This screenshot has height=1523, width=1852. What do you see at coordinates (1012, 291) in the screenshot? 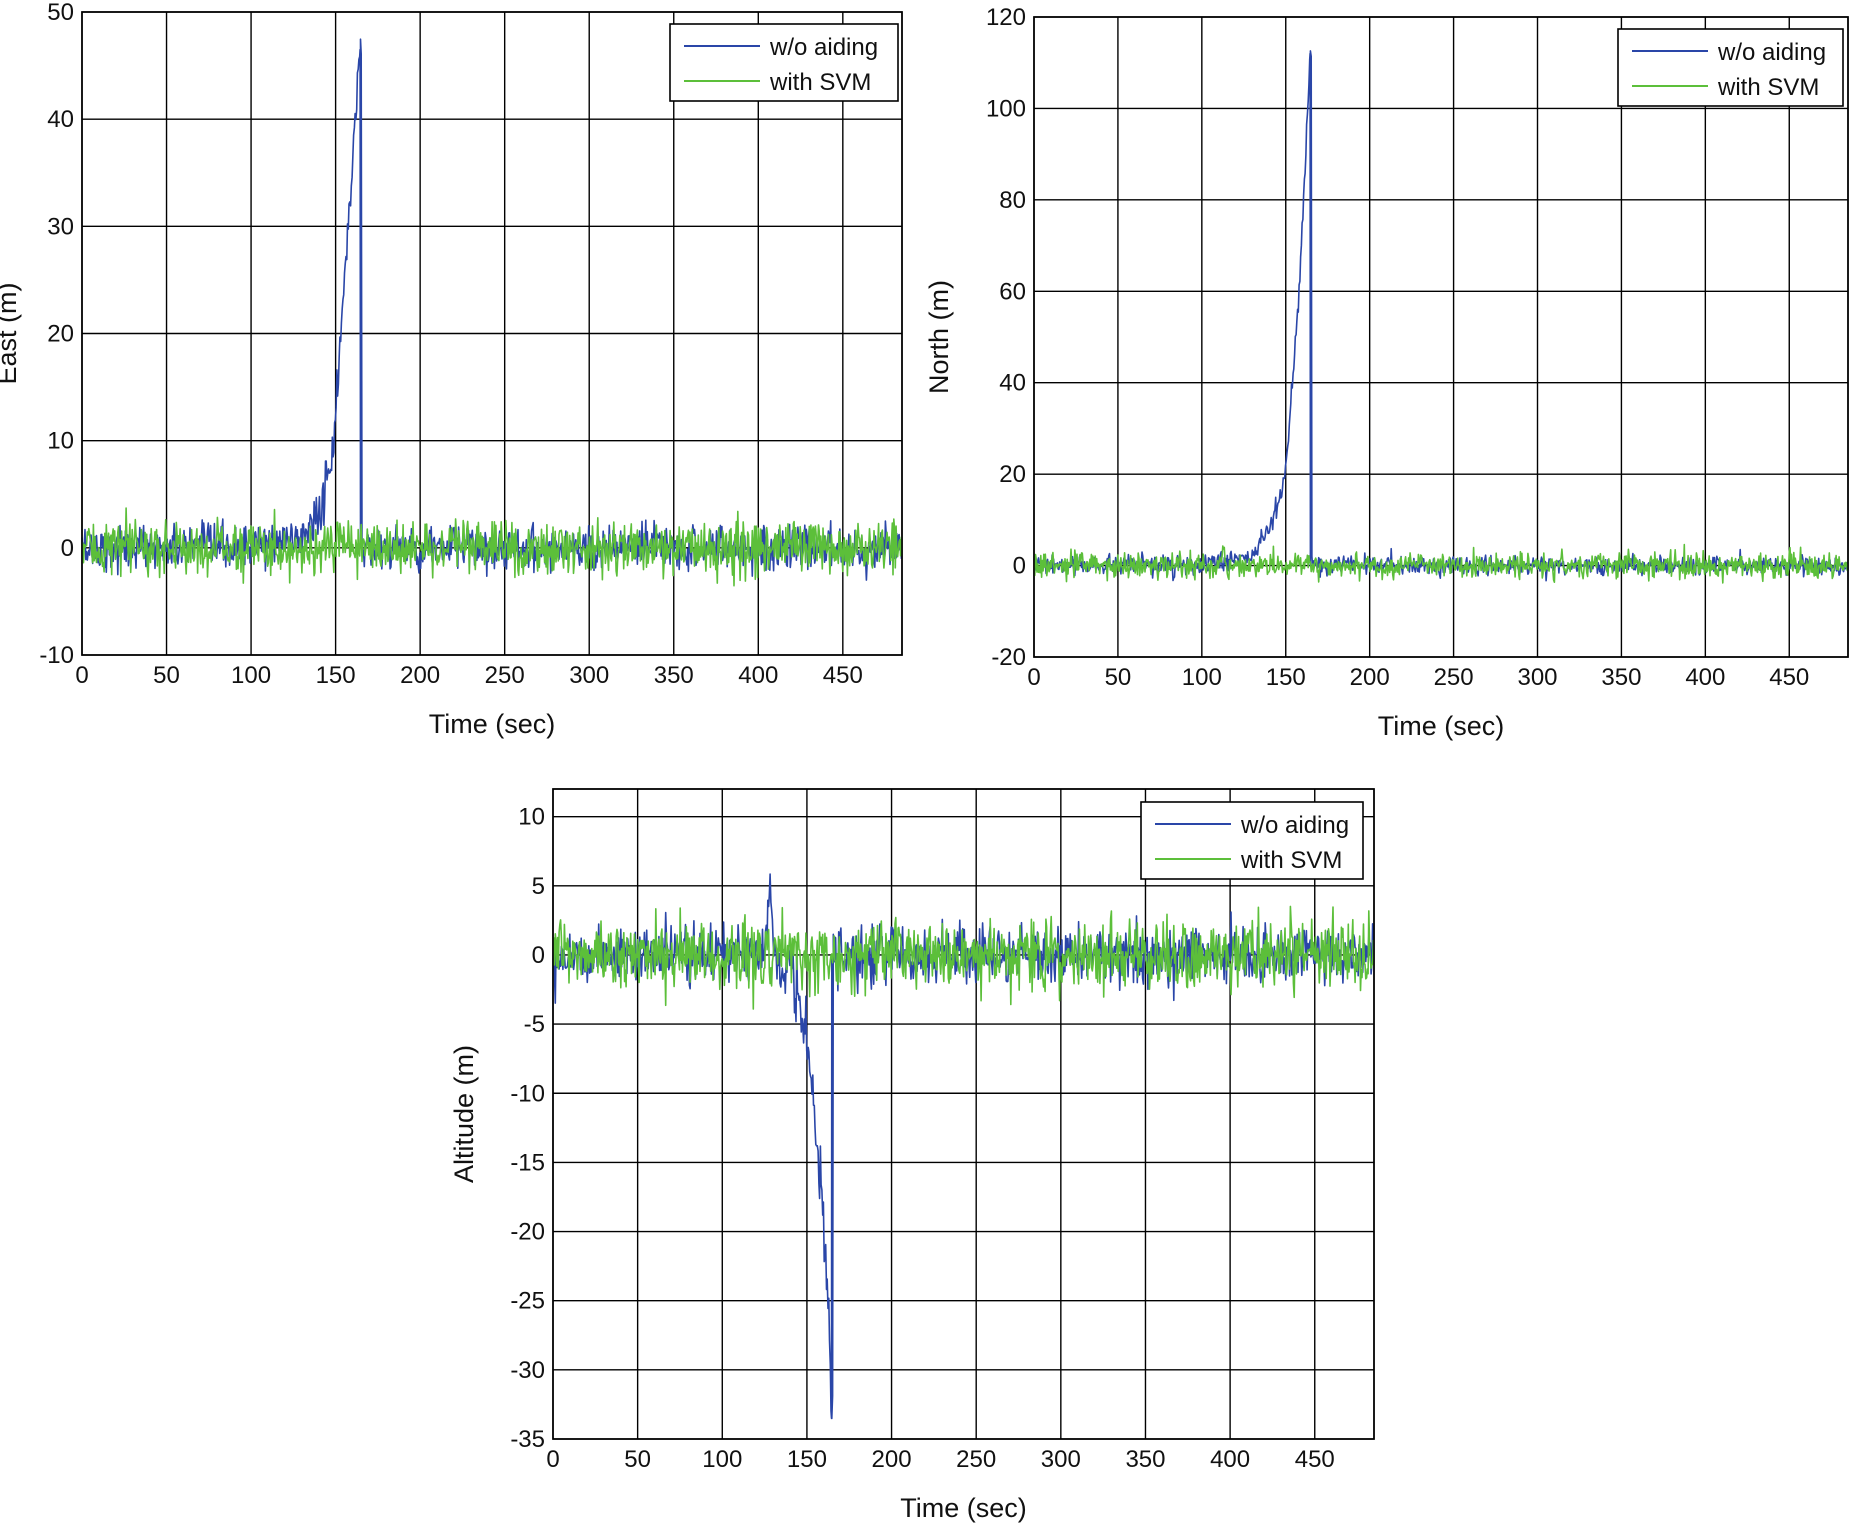
I see `y-tick-label: 60` at bounding box center [1012, 291].